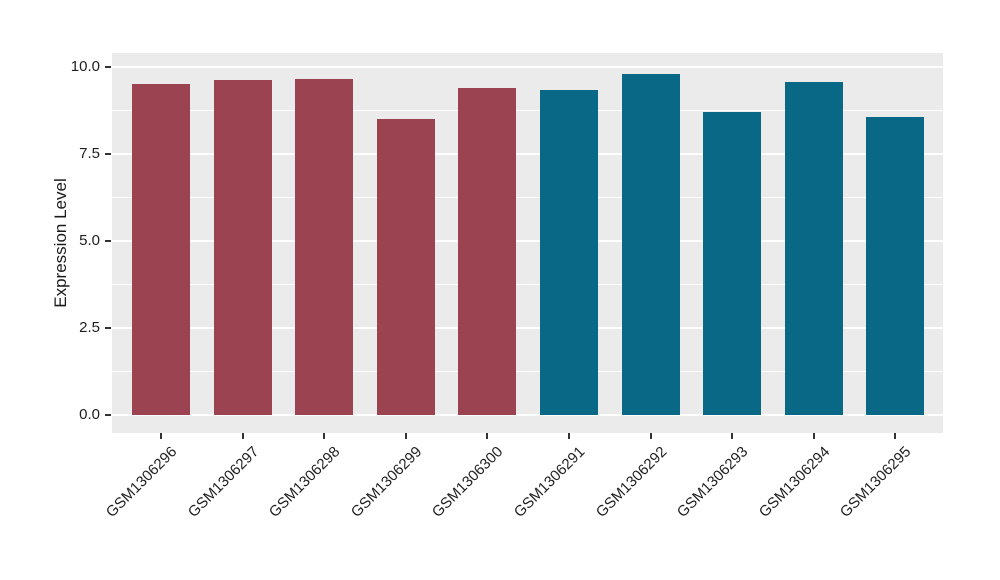  What do you see at coordinates (89, 327) in the screenshot?
I see `y-tick-label: 2.5` at bounding box center [89, 327].